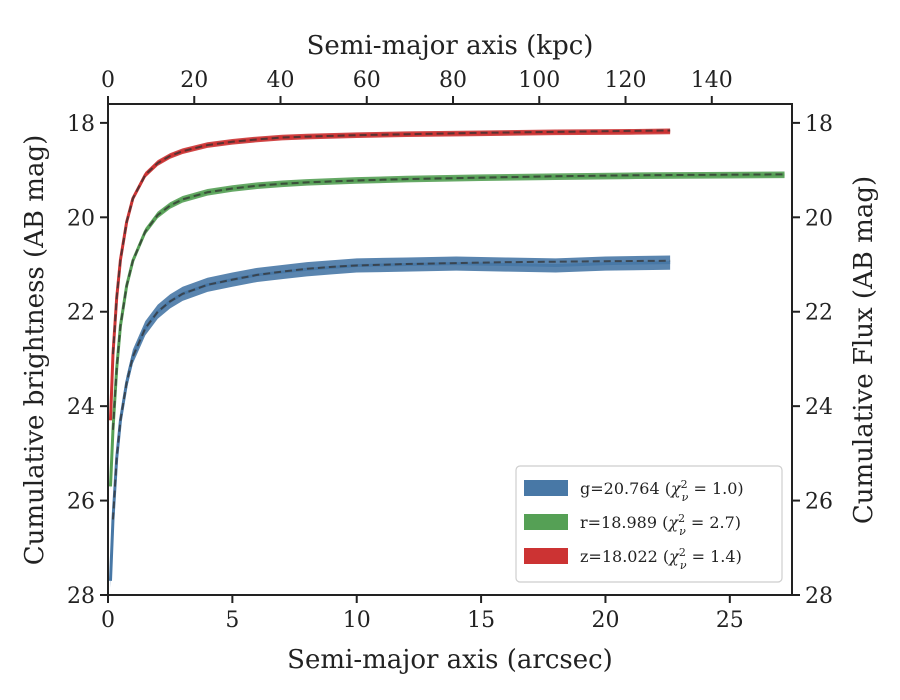  Describe the element at coordinates (108, 80) in the screenshot. I see `top-x-tick-label: 0` at that location.